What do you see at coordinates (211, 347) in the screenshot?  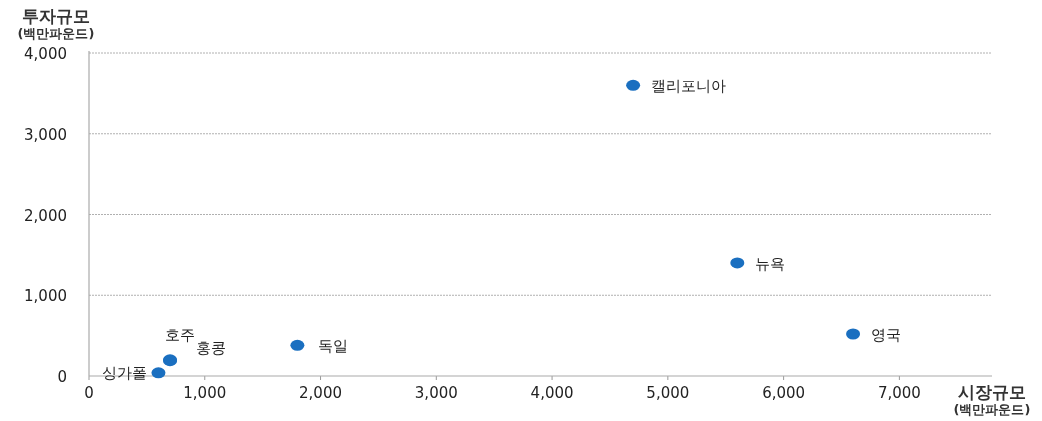 I see `series-label: 홍콩` at bounding box center [211, 347].